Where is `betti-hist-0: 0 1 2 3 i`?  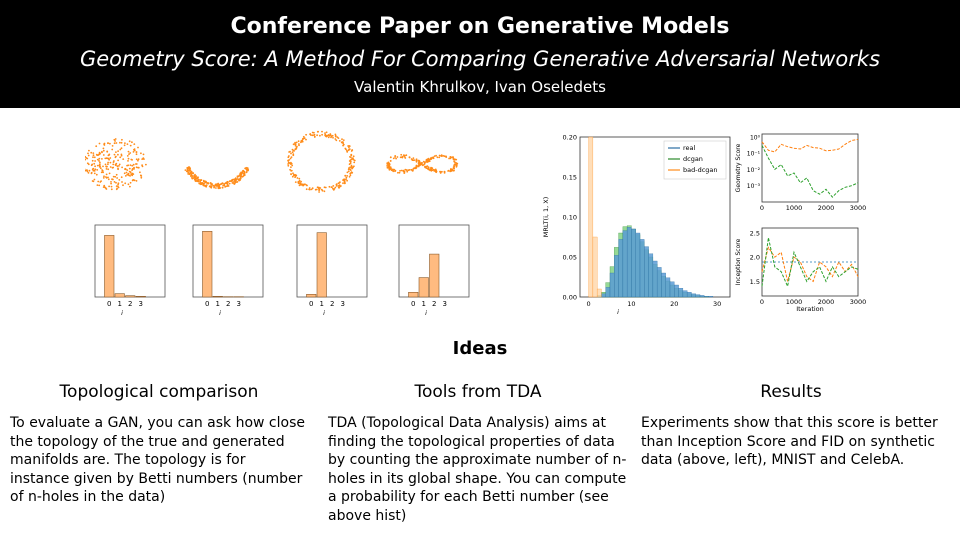 betti-hist-0: 0 1 2 3 i is located at coordinates (130, 270).